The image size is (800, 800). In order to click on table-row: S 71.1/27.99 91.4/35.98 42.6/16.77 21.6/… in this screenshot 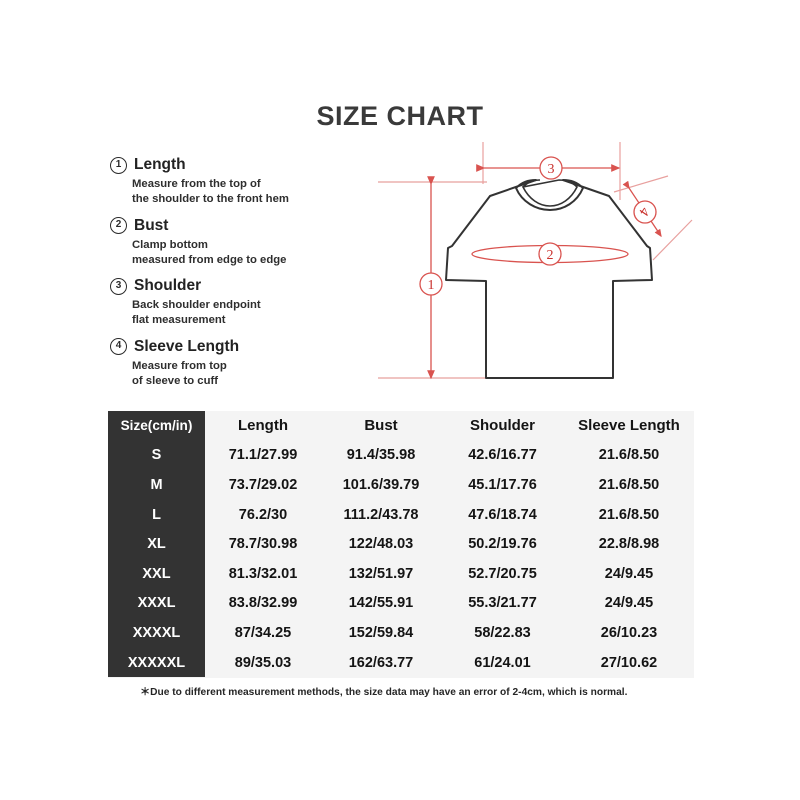, I will do `click(401, 455)`.